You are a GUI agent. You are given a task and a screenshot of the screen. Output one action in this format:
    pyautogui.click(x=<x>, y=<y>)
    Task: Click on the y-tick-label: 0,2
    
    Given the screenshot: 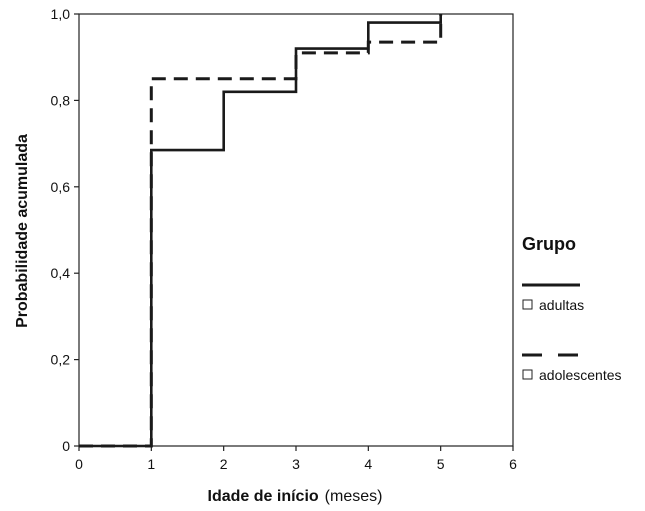 What is the action you would take?
    pyautogui.click(x=61, y=360)
    